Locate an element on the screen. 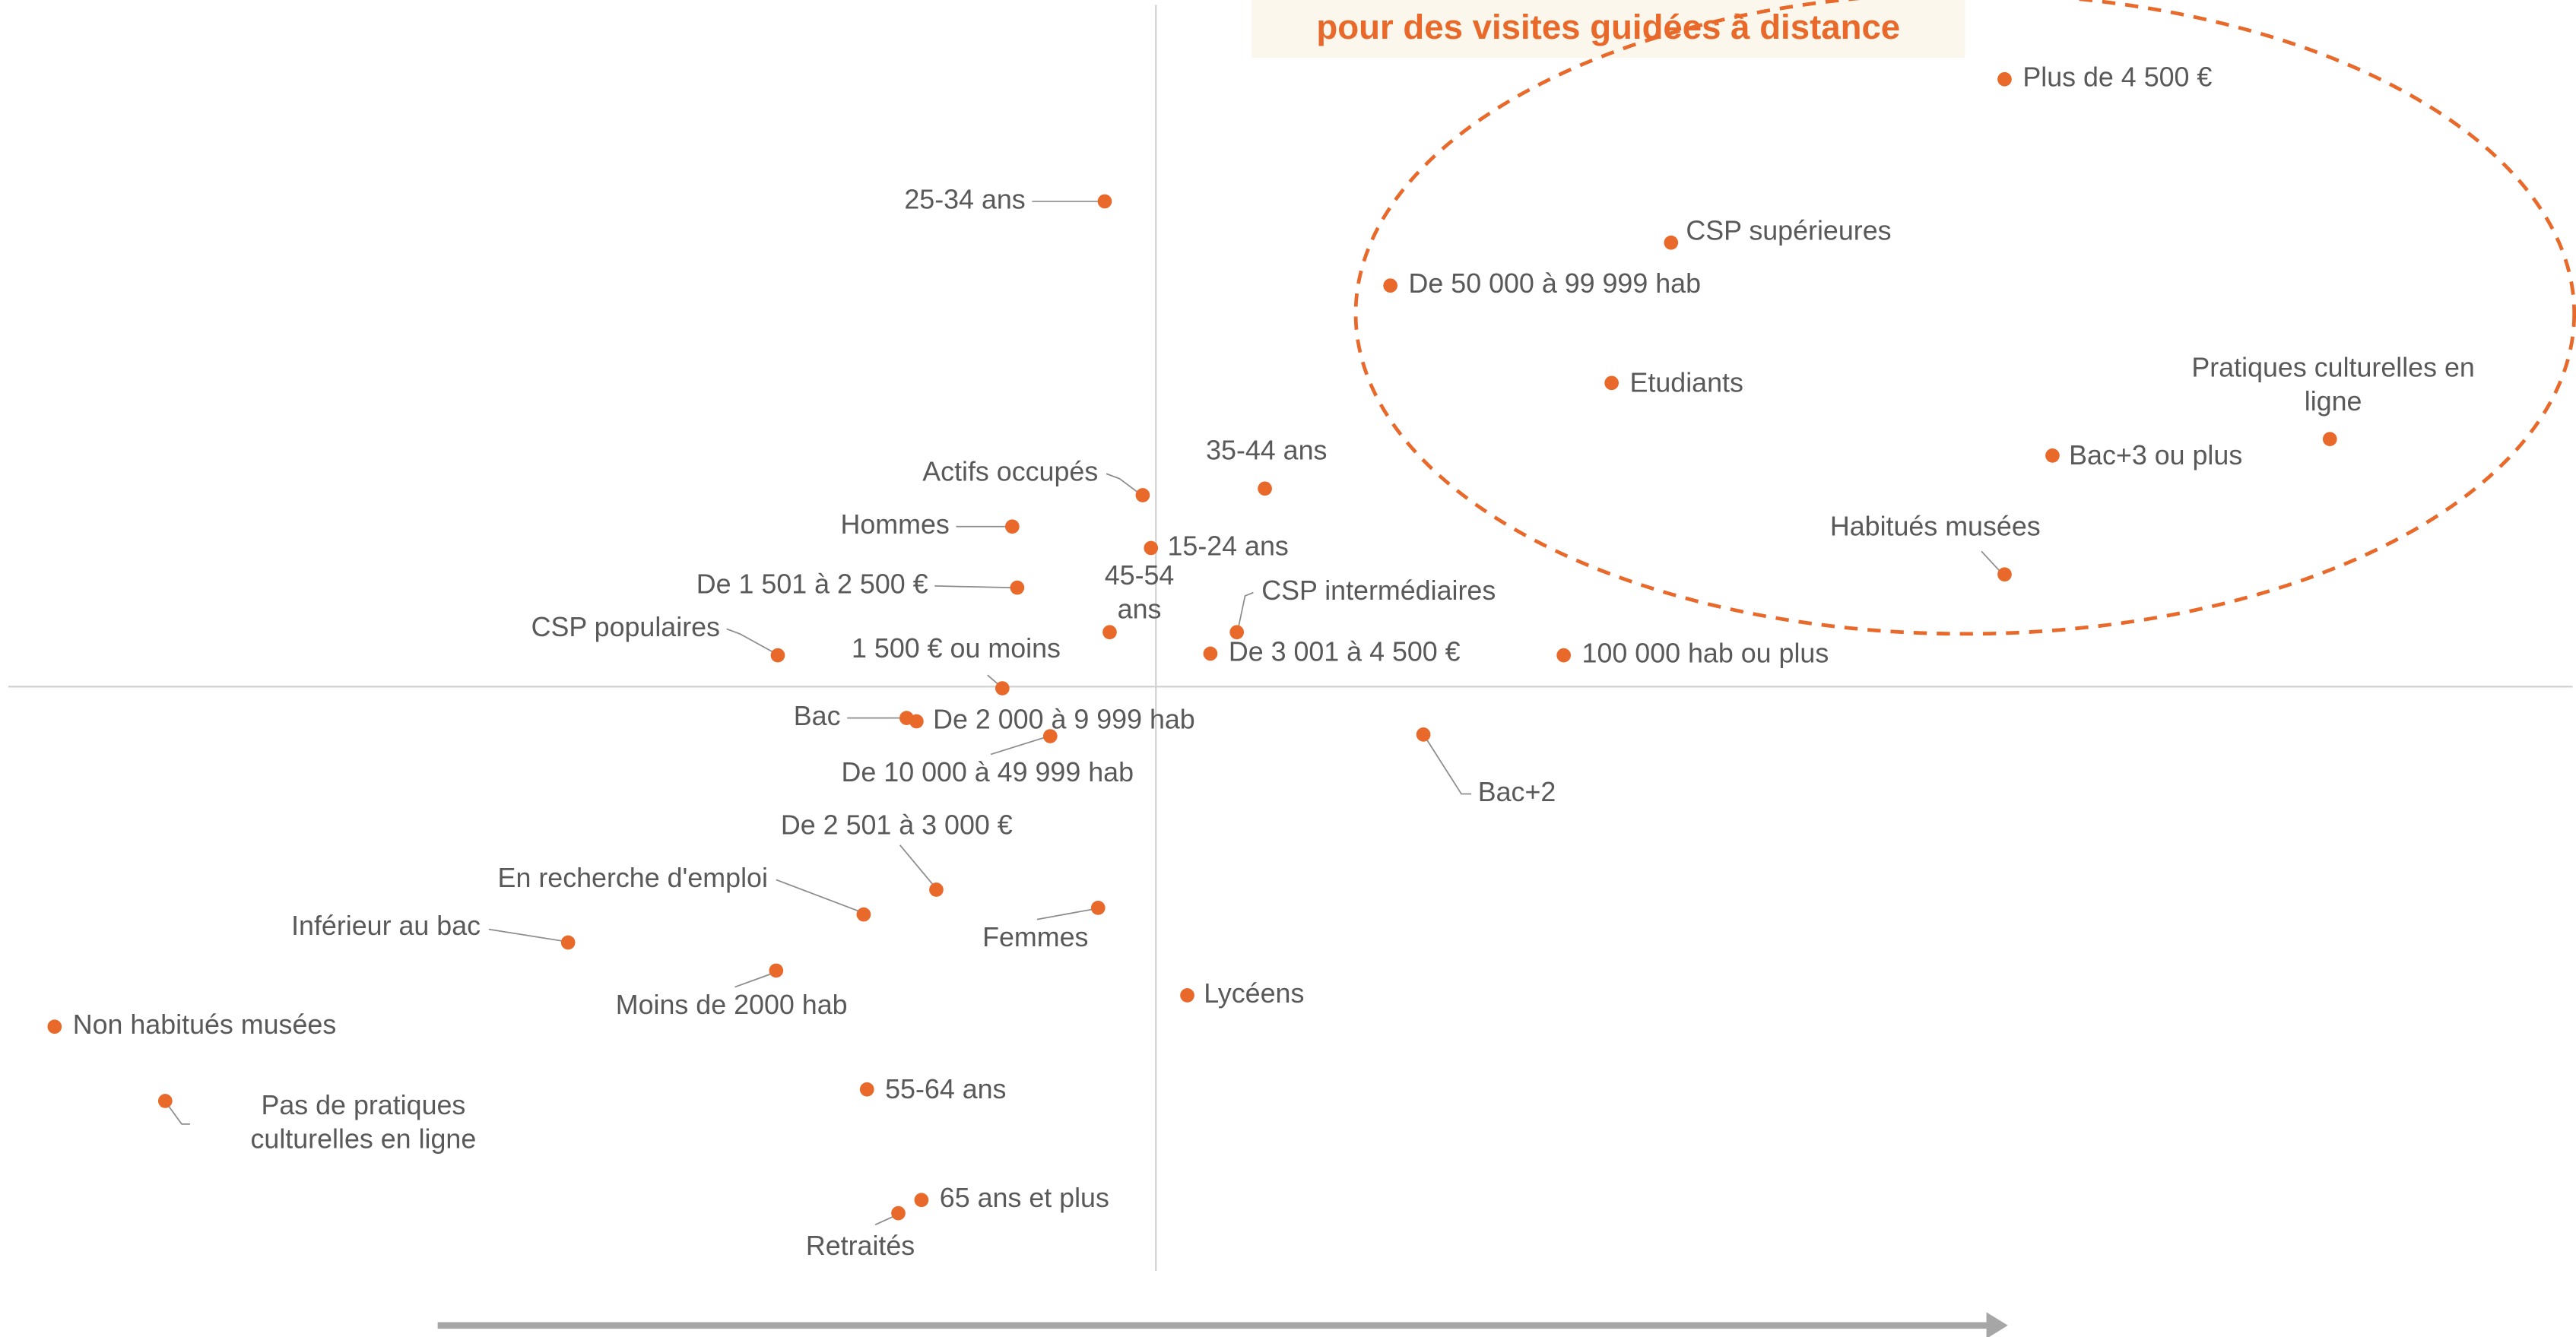 This screenshot has height=1337, width=2576. point-label: Bac+2 is located at coordinates (1517, 792).